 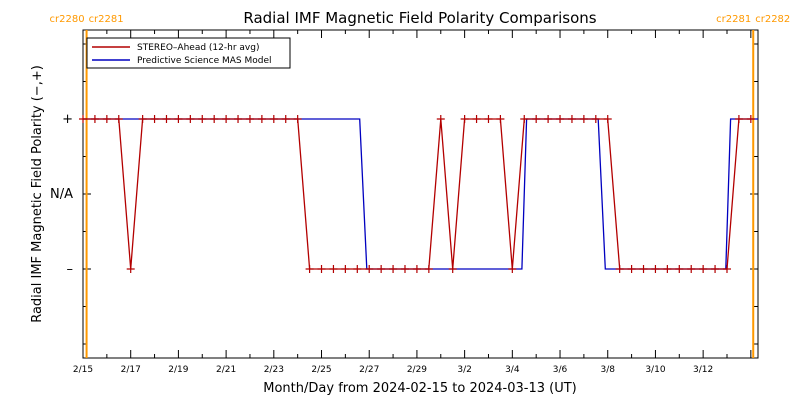 I want to click on y-axis-label: Radial IMF Magnetic Field Polarity (−,+), so click(x=37, y=194).